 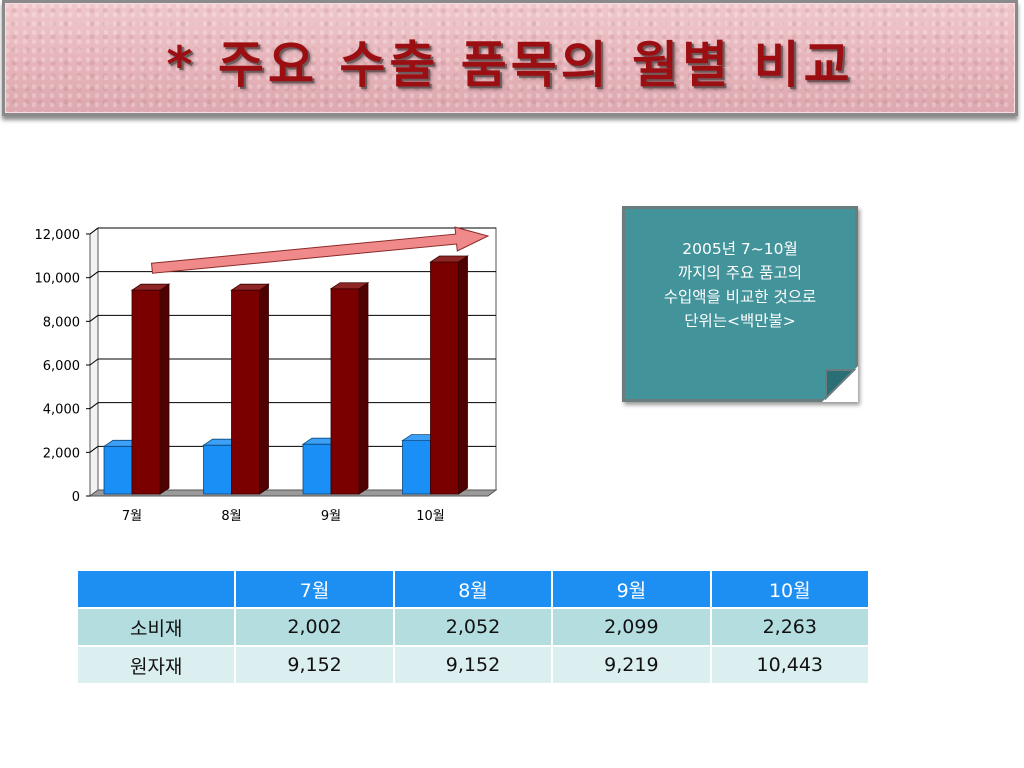 What do you see at coordinates (790, 665) in the screenshot?
I see `table-cell: 10,443` at bounding box center [790, 665].